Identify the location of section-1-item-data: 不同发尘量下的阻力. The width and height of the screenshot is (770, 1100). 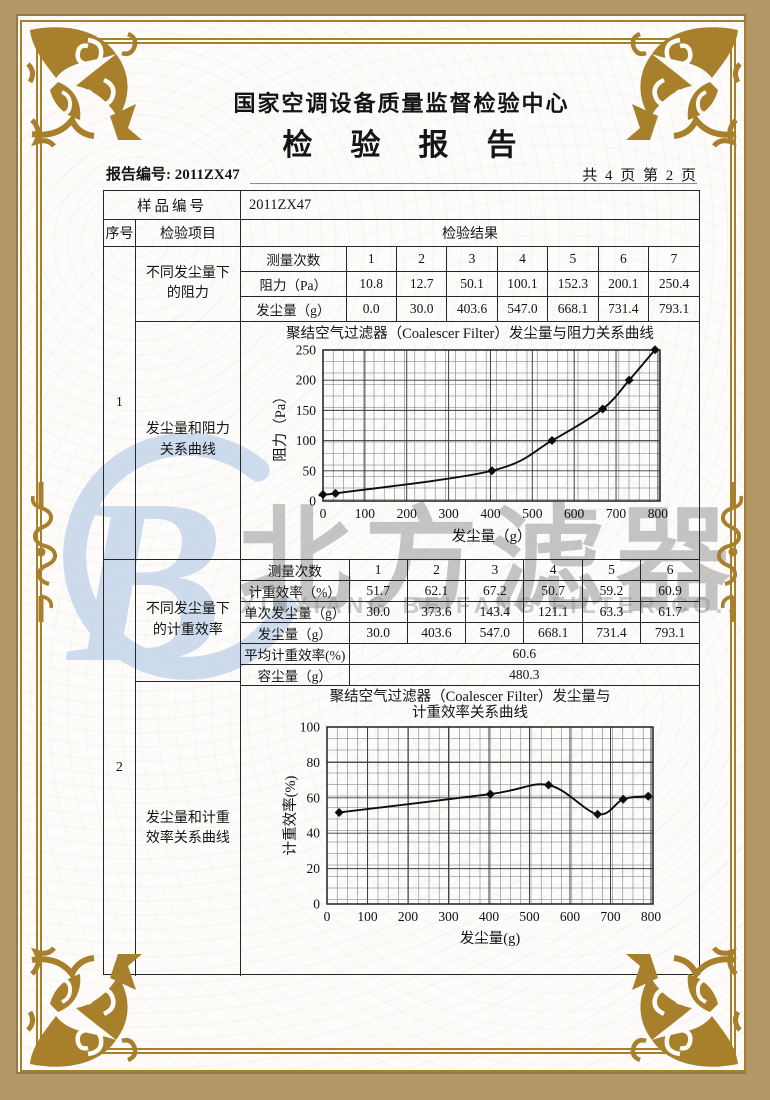
(187, 284).